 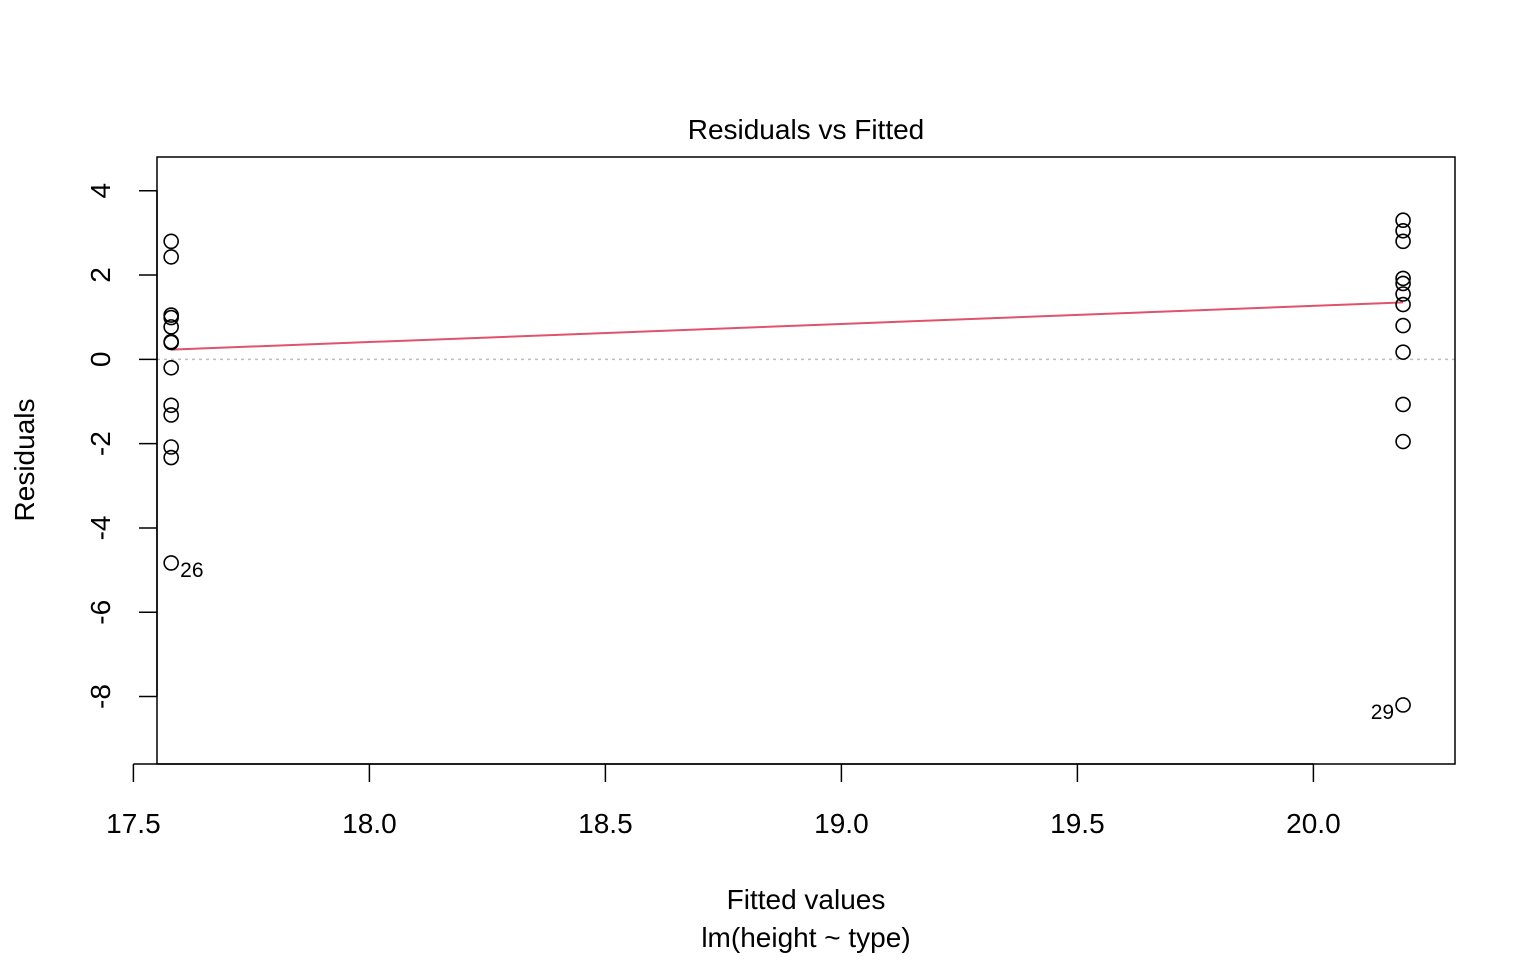 I want to click on outlier-labels: 26 29, so click(x=787, y=641).